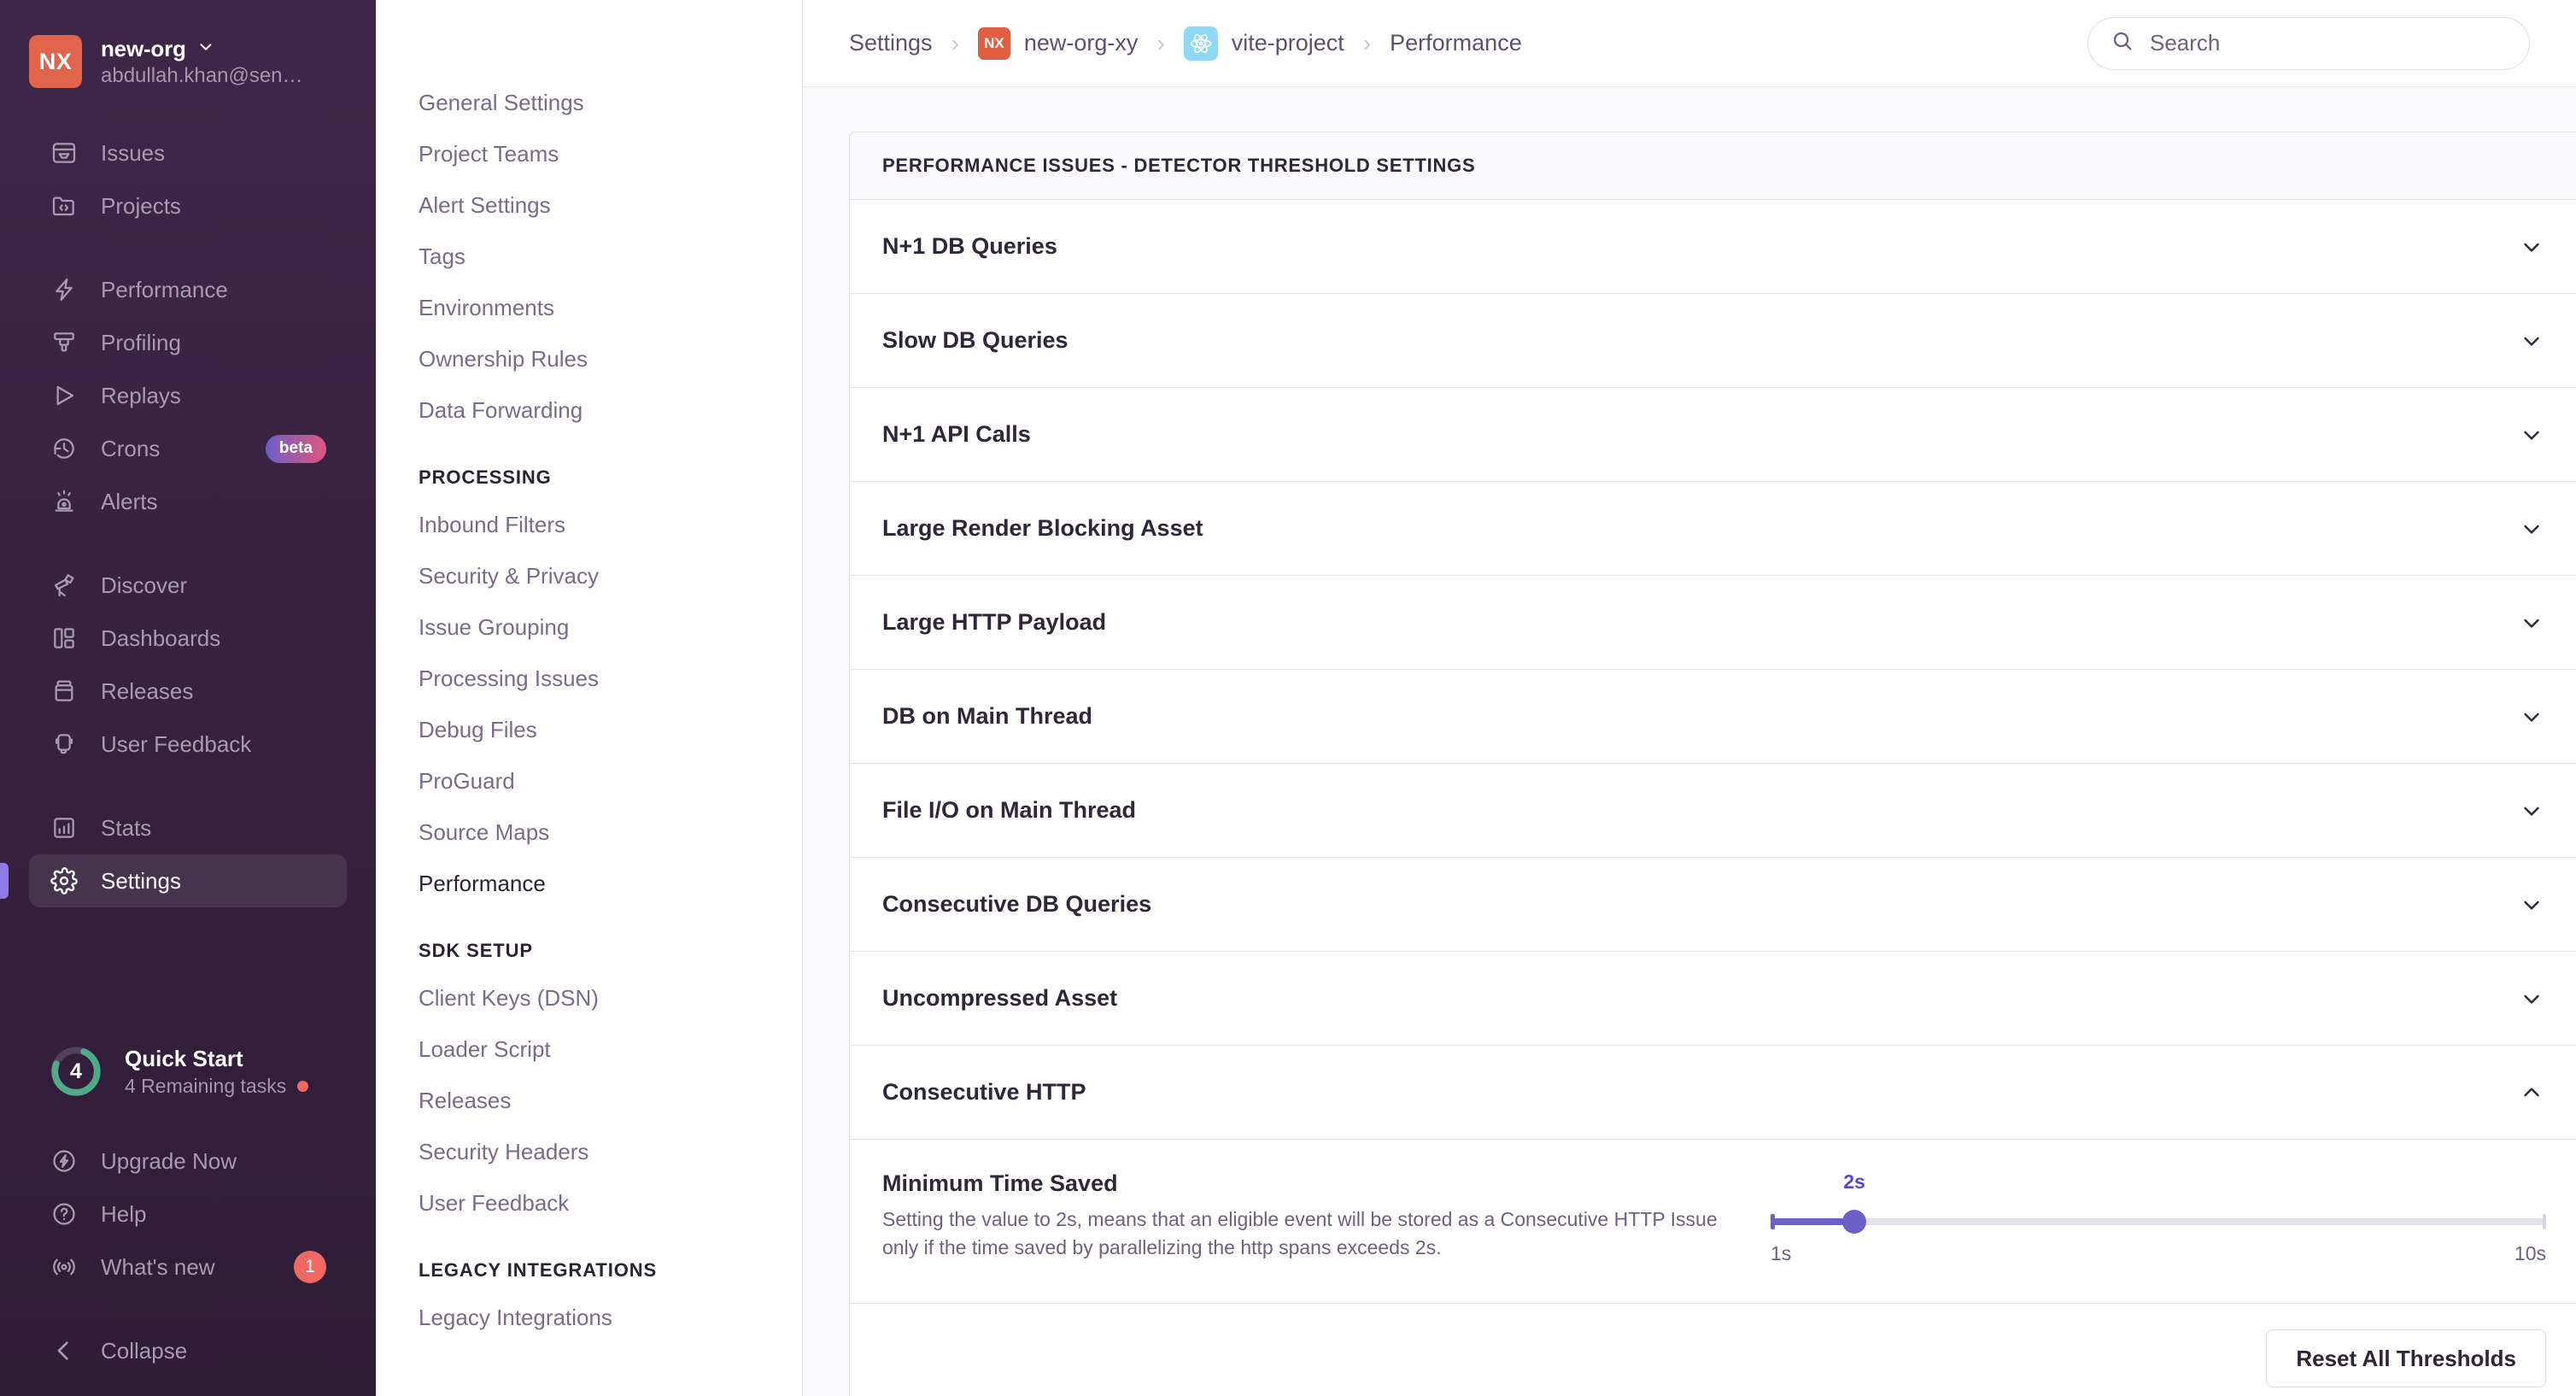  What do you see at coordinates (515, 1317) in the screenshot?
I see `settings-nav-legacy-integrations: Legacy Integrations` at bounding box center [515, 1317].